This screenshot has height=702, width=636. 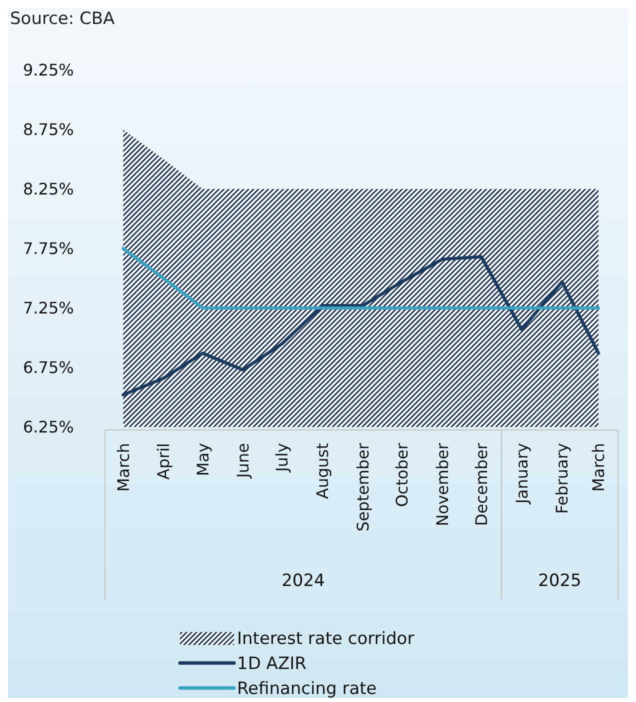 I want to click on x-tick-label: September, so click(x=362, y=487).